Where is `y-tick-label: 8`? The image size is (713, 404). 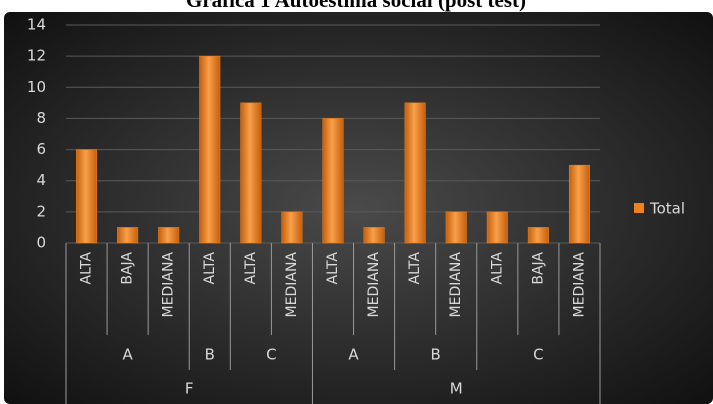 y-tick-label: 8 is located at coordinates (41, 118).